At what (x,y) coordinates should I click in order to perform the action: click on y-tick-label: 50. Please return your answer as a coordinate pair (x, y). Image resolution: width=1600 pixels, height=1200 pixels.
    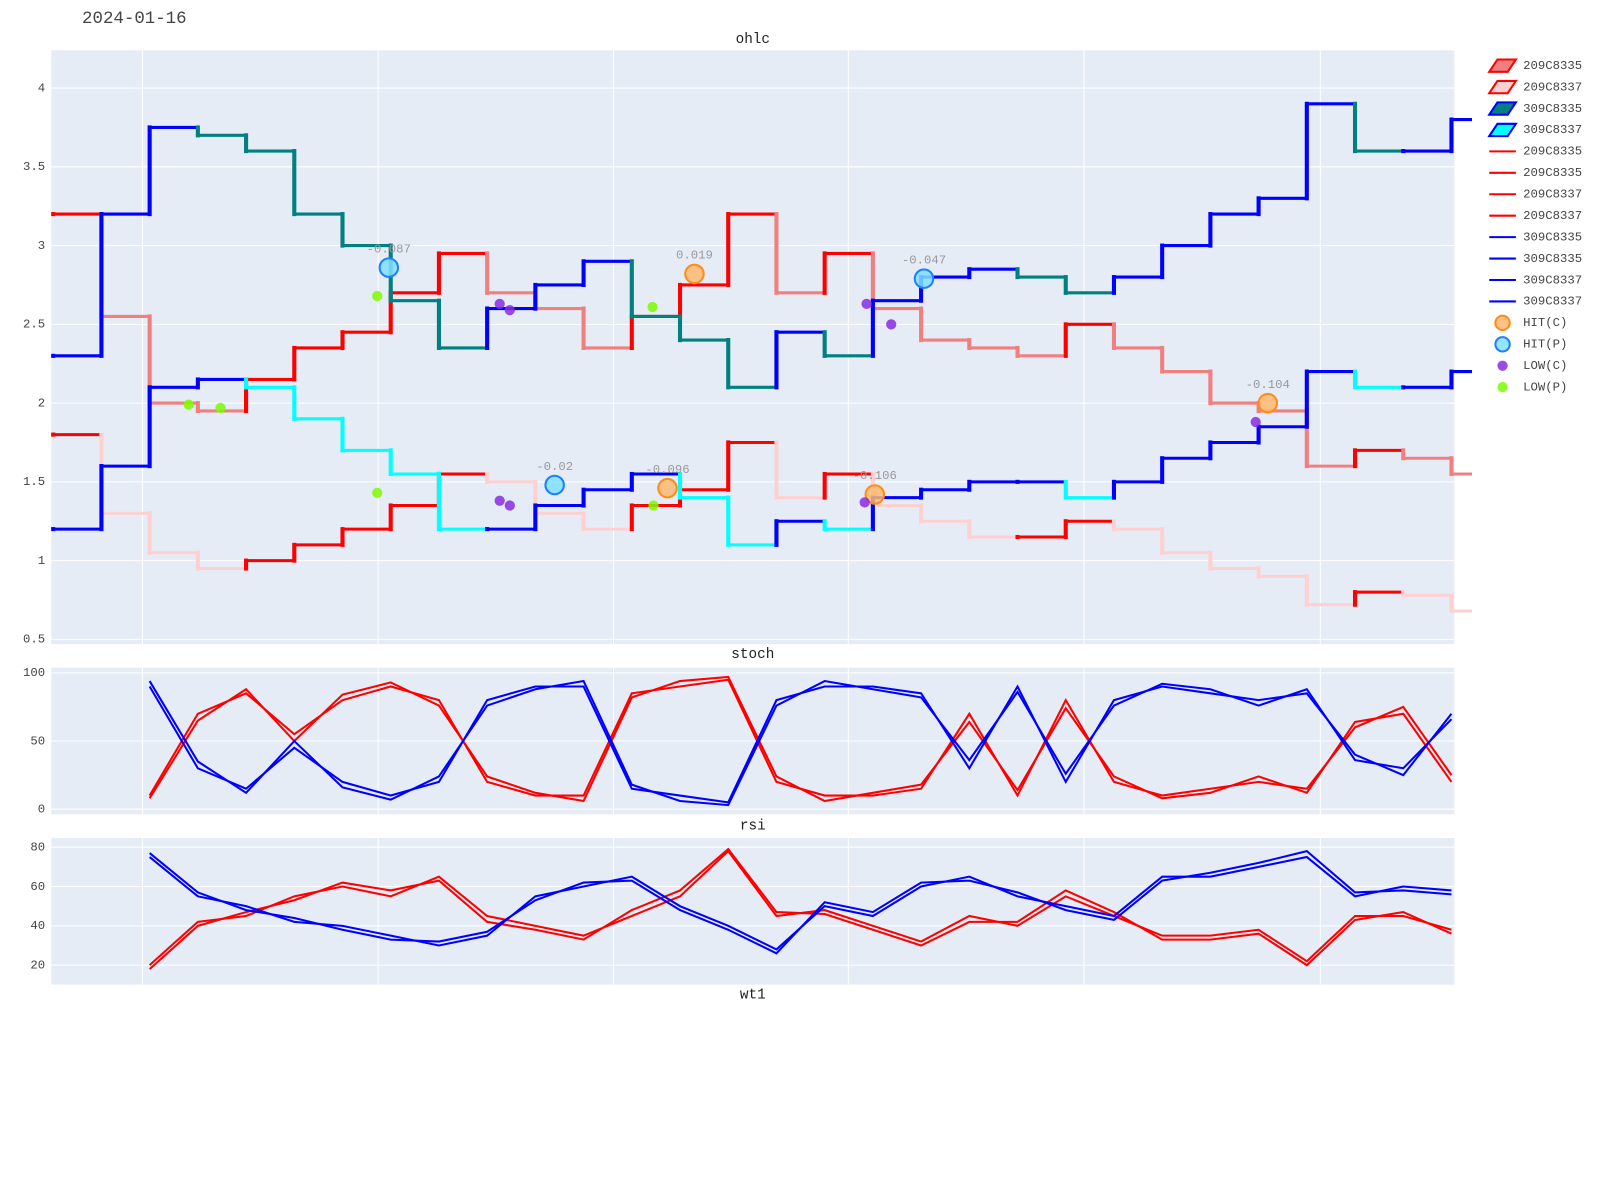
    Looking at the image, I should click on (37, 741).